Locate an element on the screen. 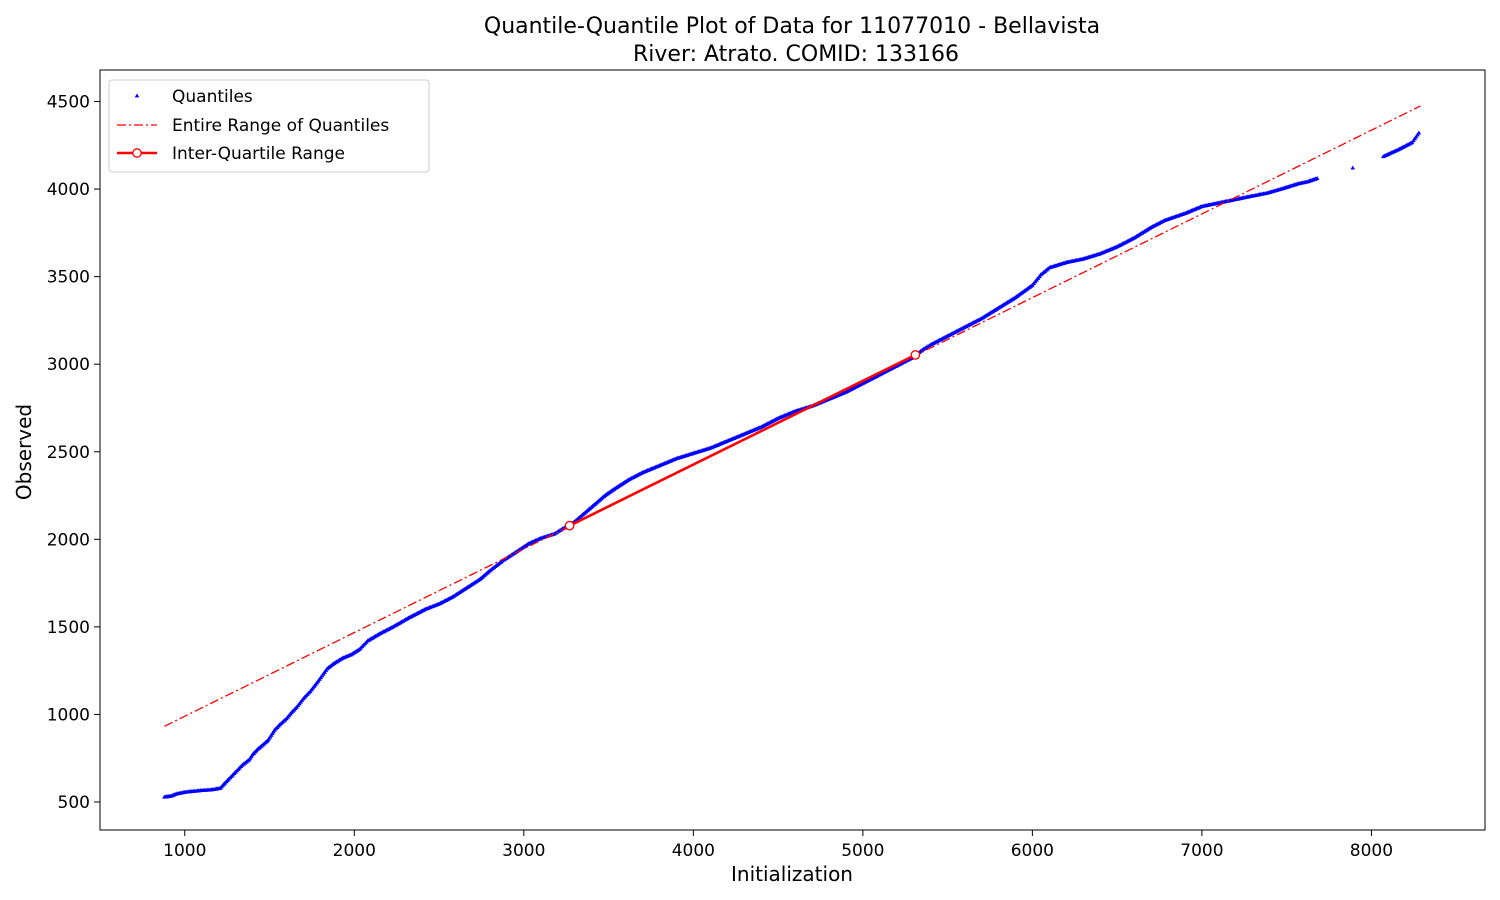 The height and width of the screenshot is (900, 1500). y-tick-label: 1000 is located at coordinates (68, 715).